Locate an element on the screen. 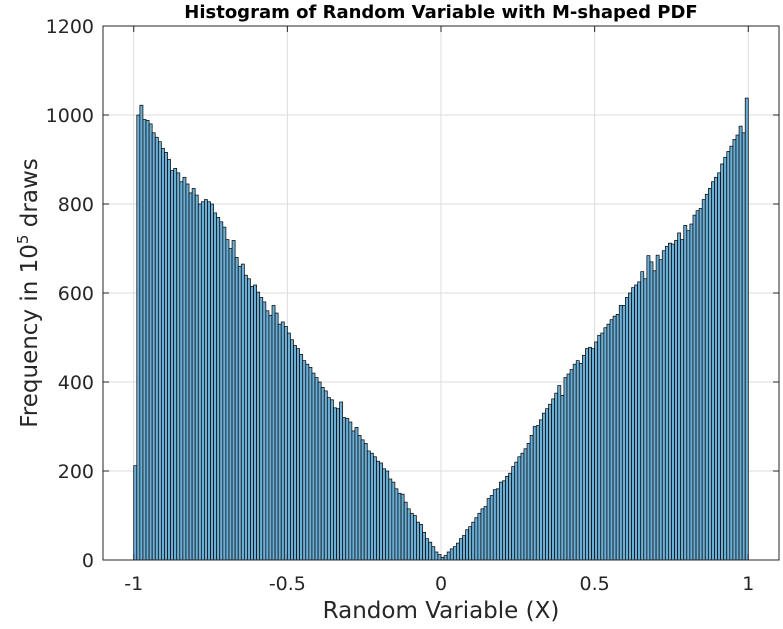 This screenshot has width=783, height=629. x-axis-label: Random Variable (X) is located at coordinates (441, 611).